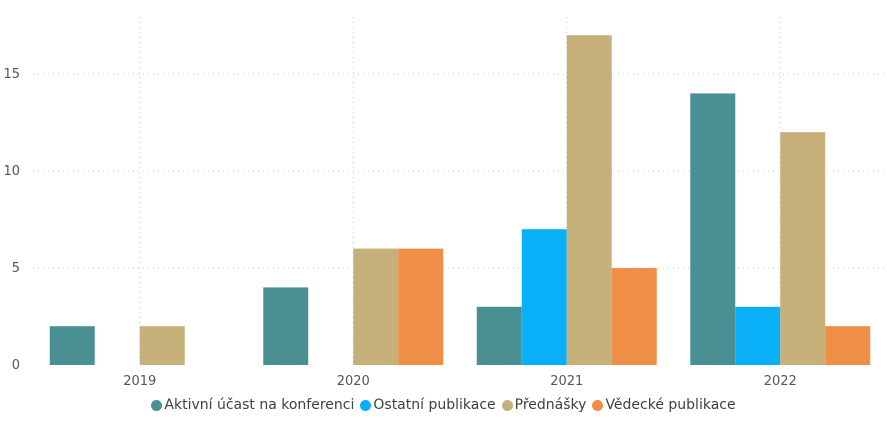  Describe the element at coordinates (434, 405) in the screenshot. I see `legend-label: Ostatní publikace` at that location.